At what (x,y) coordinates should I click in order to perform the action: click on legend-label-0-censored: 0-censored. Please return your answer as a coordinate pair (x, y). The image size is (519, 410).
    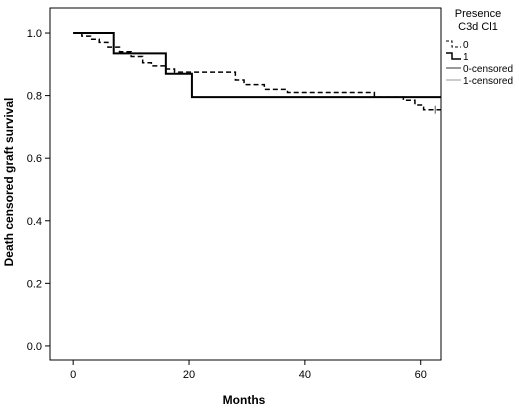
    Looking at the image, I should click on (488, 69).